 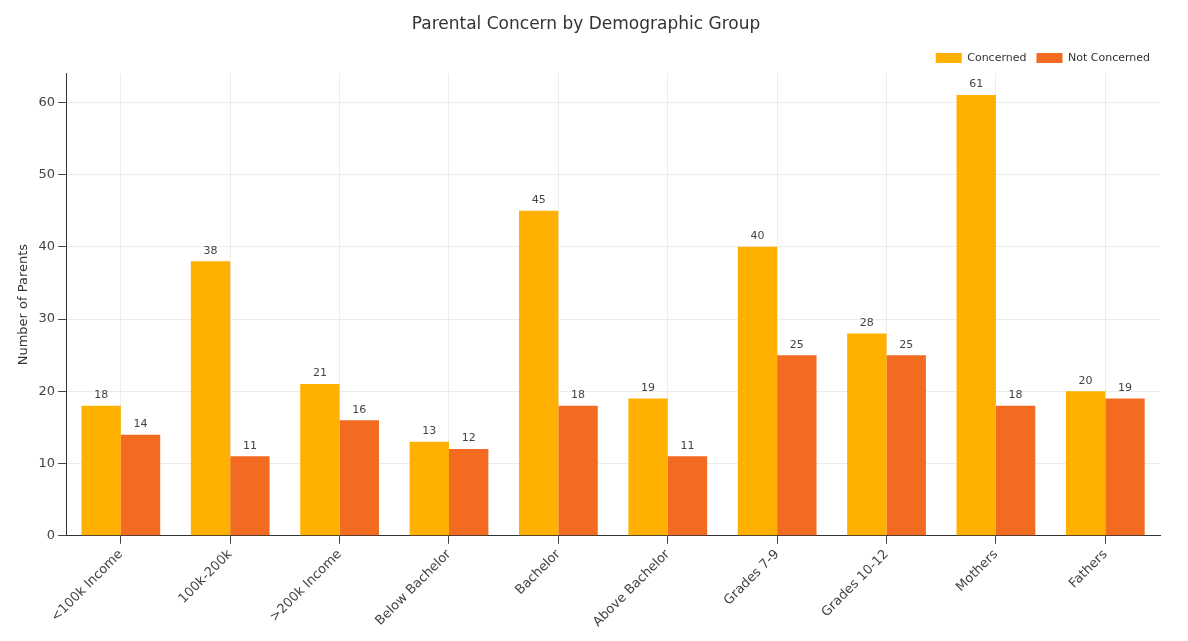 I want to click on data-label: 16, so click(x=359, y=409).